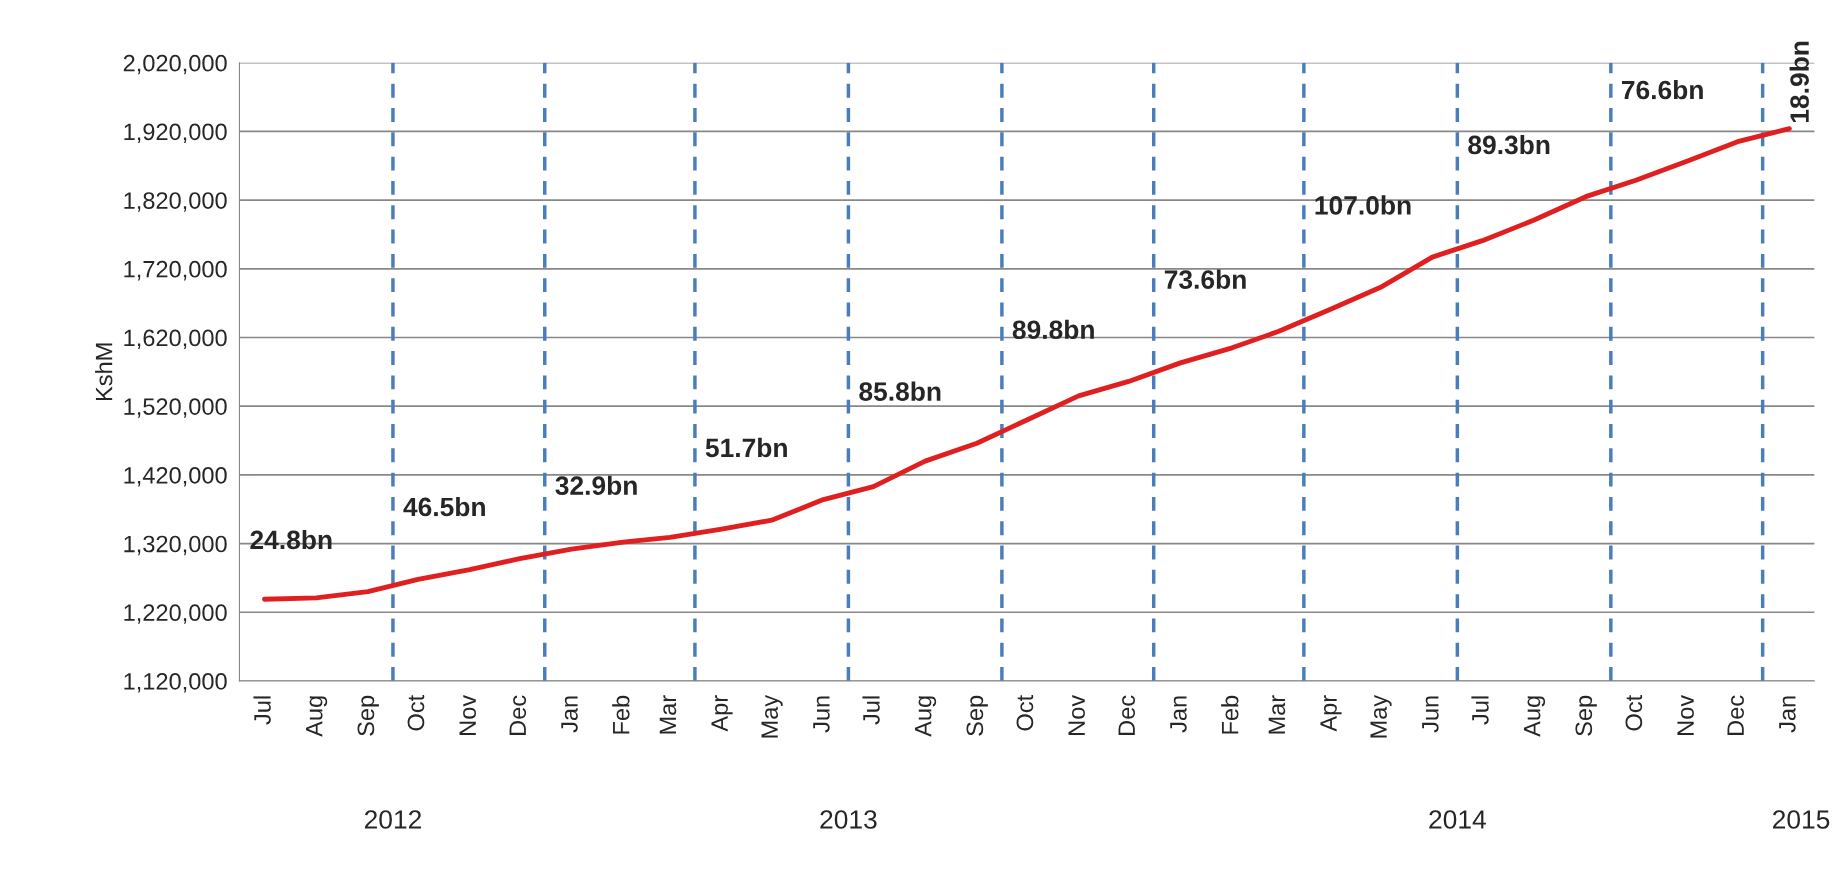 Image resolution: width=1842 pixels, height=896 pixels. Describe the element at coordinates (175, 133) in the screenshot. I see `y-tick-label: 1,920,000` at that location.